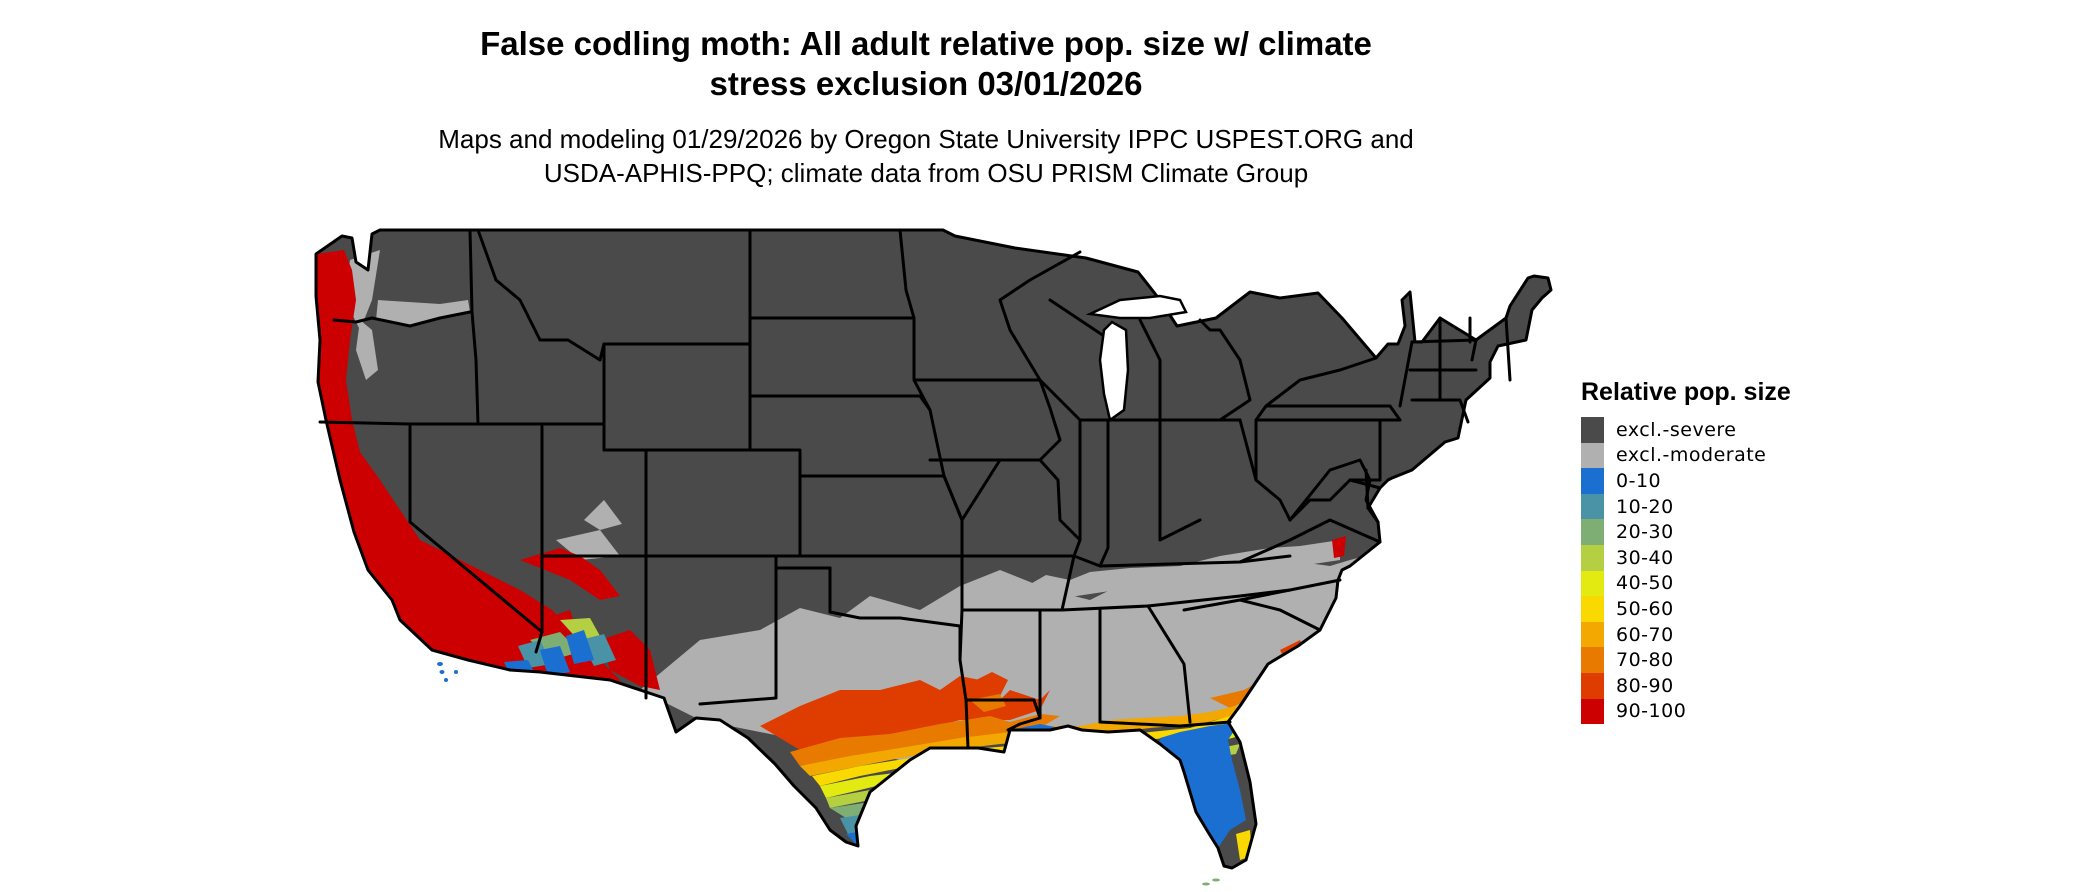 This screenshot has width=2100, height=892. Describe the element at coordinates (1645, 583) in the screenshot. I see `legend-label: 40-50` at that location.